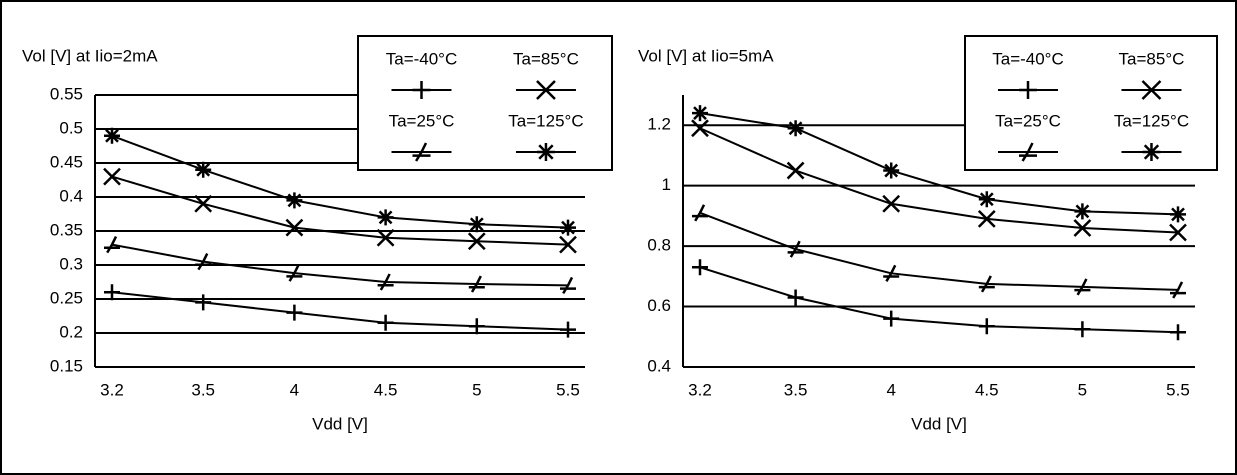 The width and height of the screenshot is (1237, 475). Describe the element at coordinates (659, 245) in the screenshot. I see `y-tick-label: 0.8` at that location.